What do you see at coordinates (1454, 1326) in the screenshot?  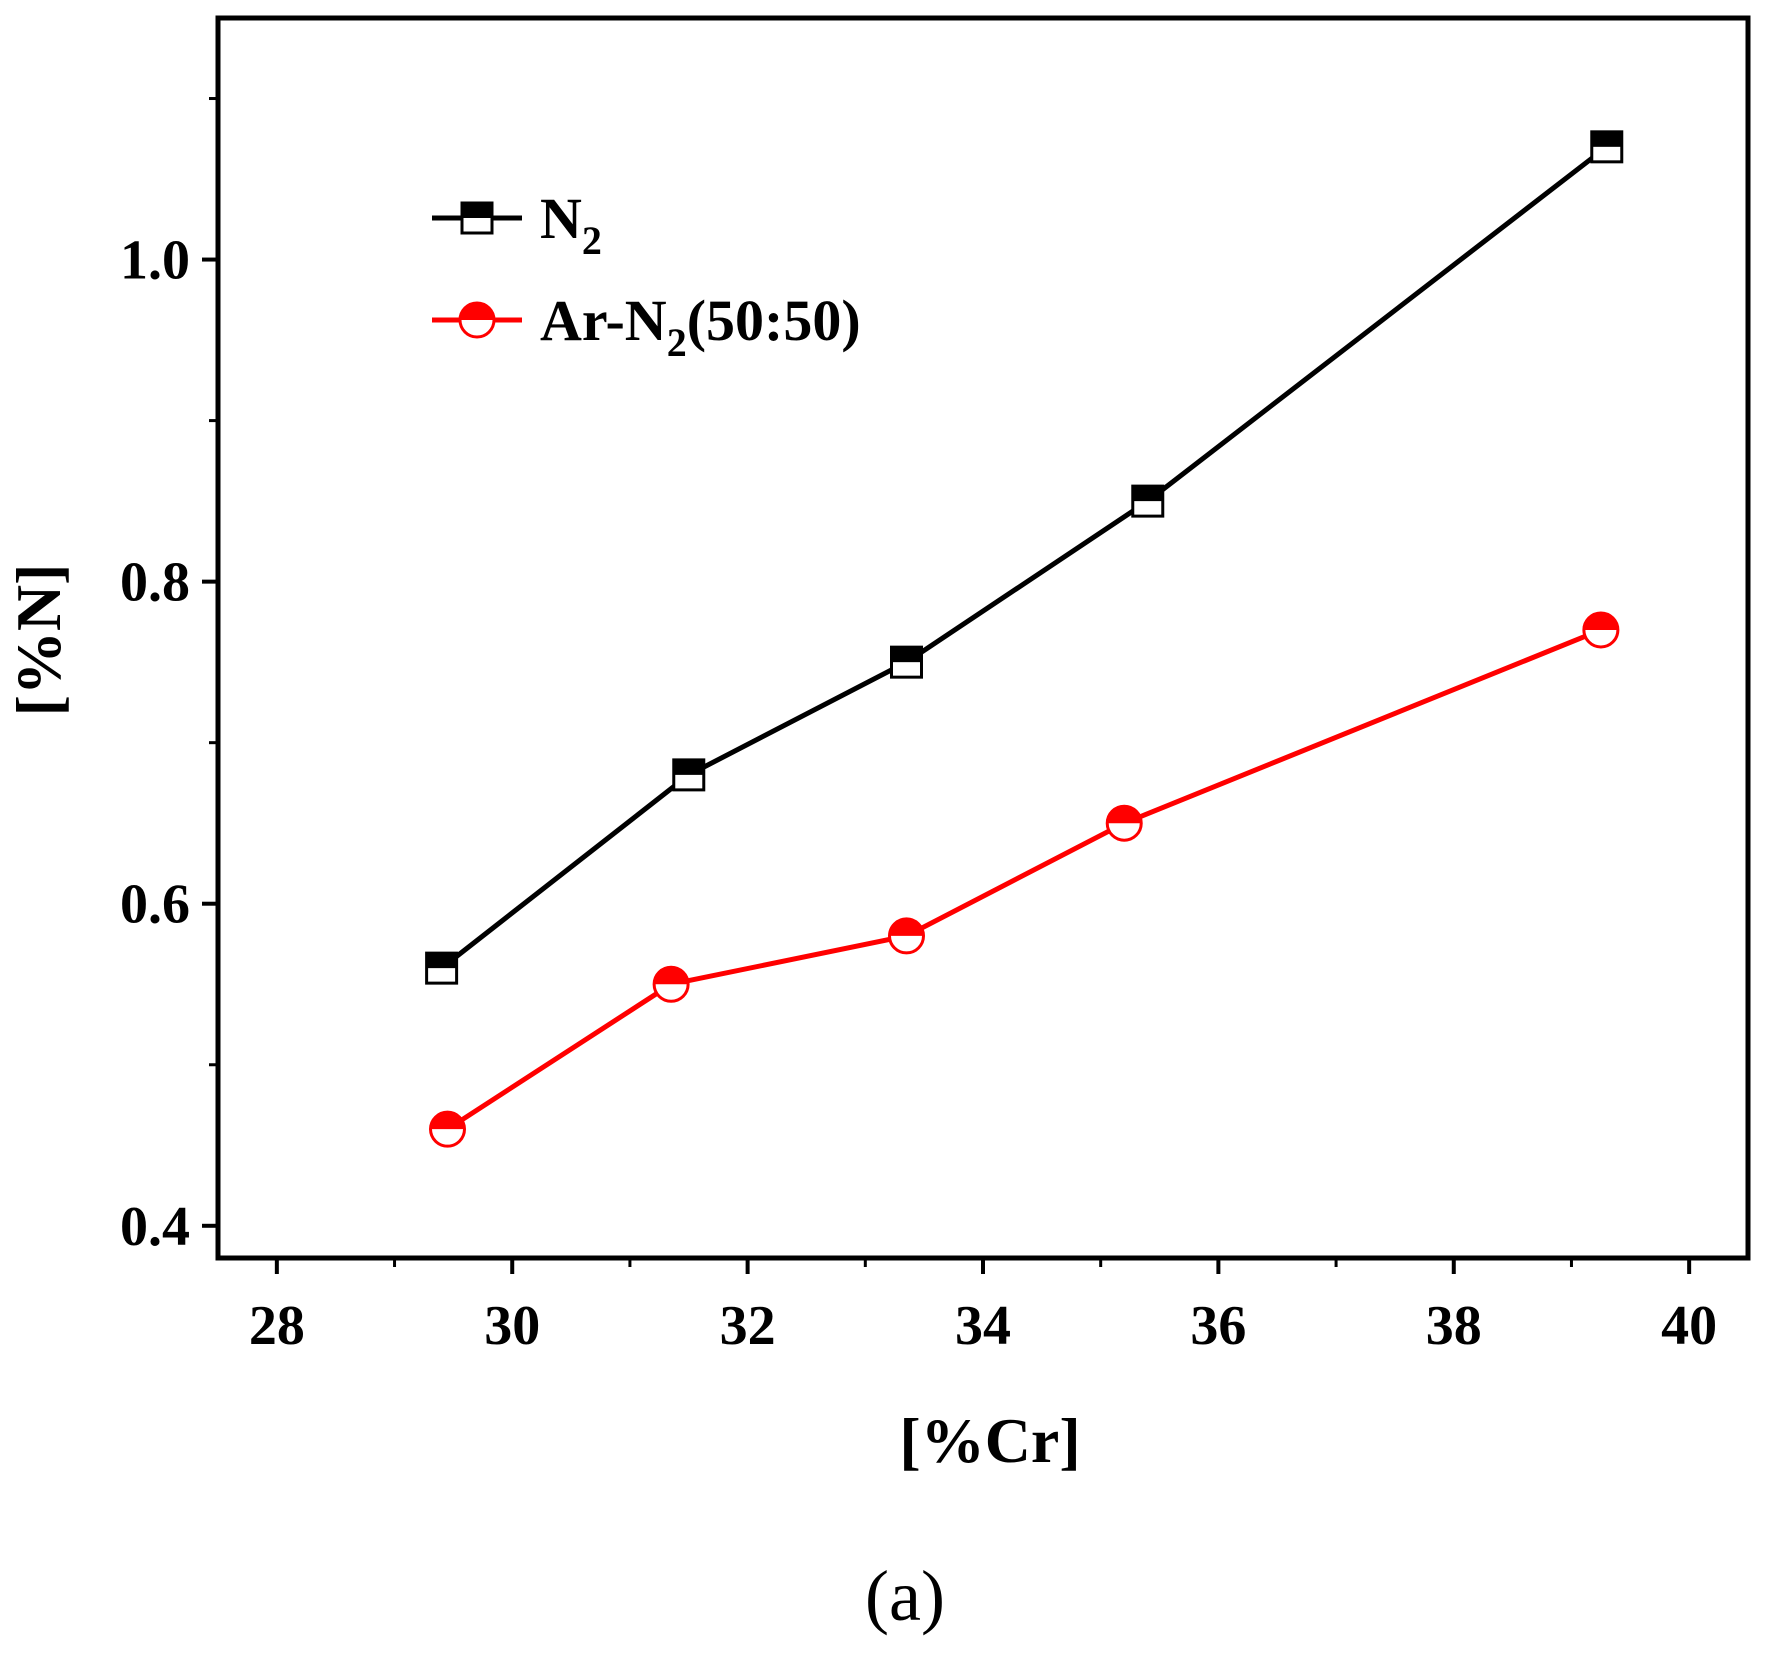 I see `x-tick-label: 38` at bounding box center [1454, 1326].